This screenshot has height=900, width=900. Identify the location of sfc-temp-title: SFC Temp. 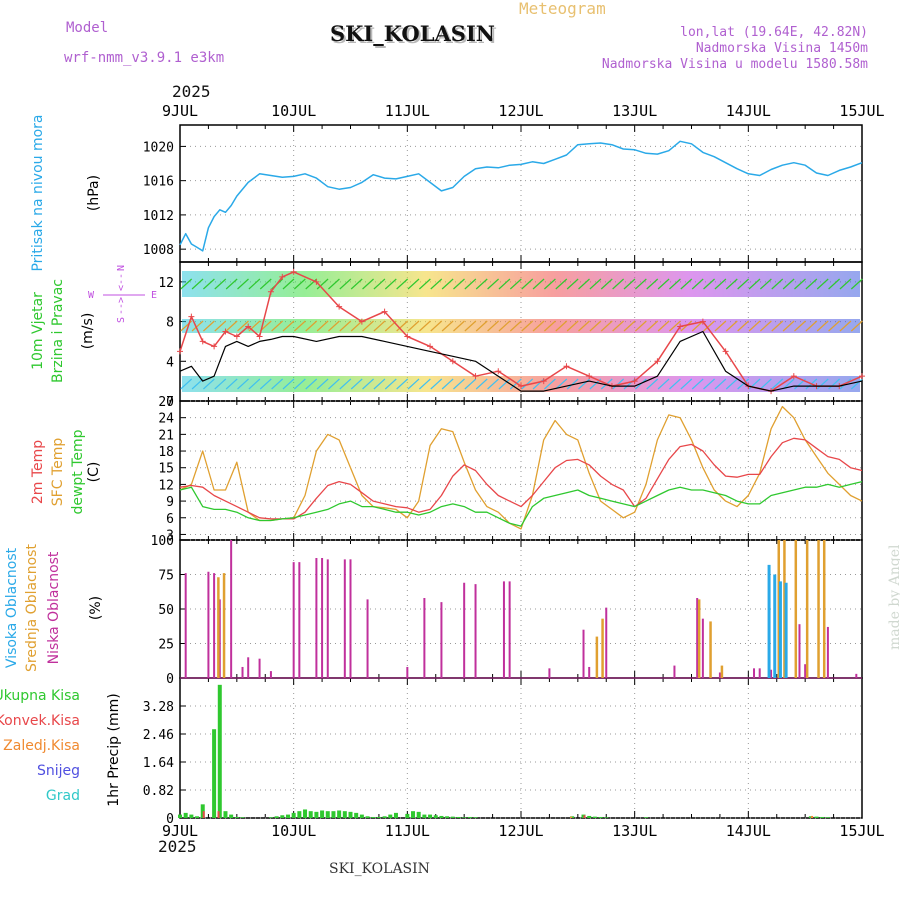
(58, 472).